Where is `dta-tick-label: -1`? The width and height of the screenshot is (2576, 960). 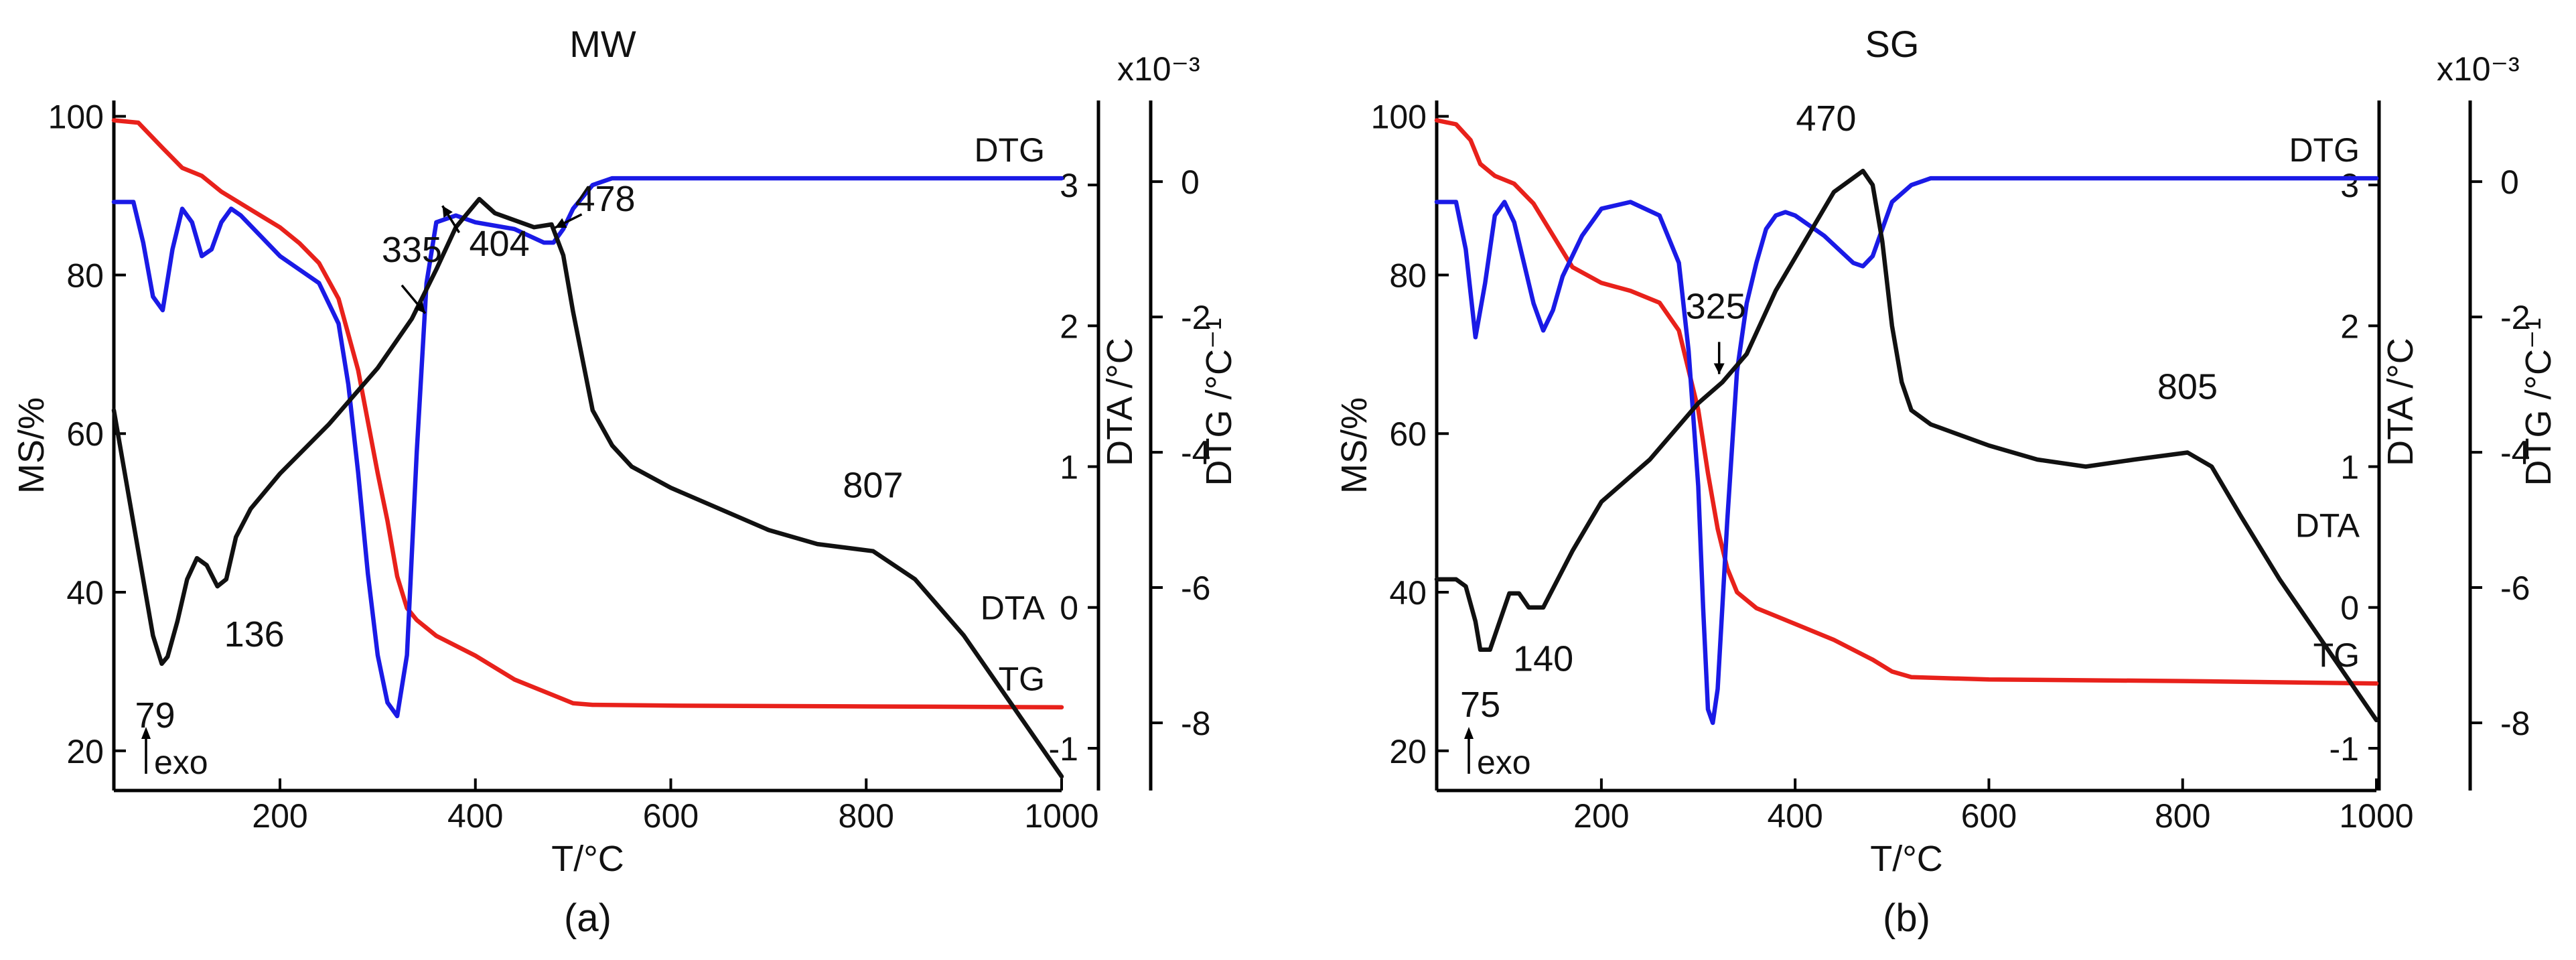 dta-tick-label: -1 is located at coordinates (2344, 749).